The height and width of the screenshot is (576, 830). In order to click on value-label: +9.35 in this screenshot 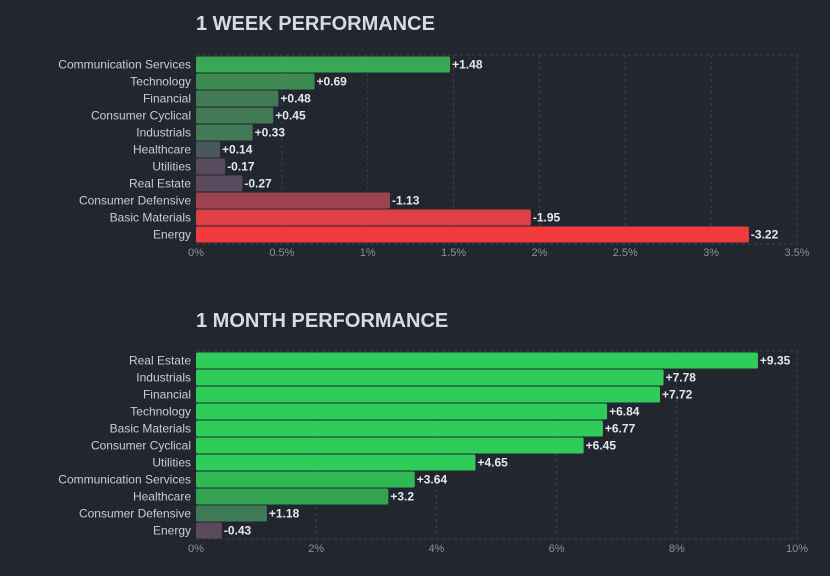, I will do `click(775, 361)`.